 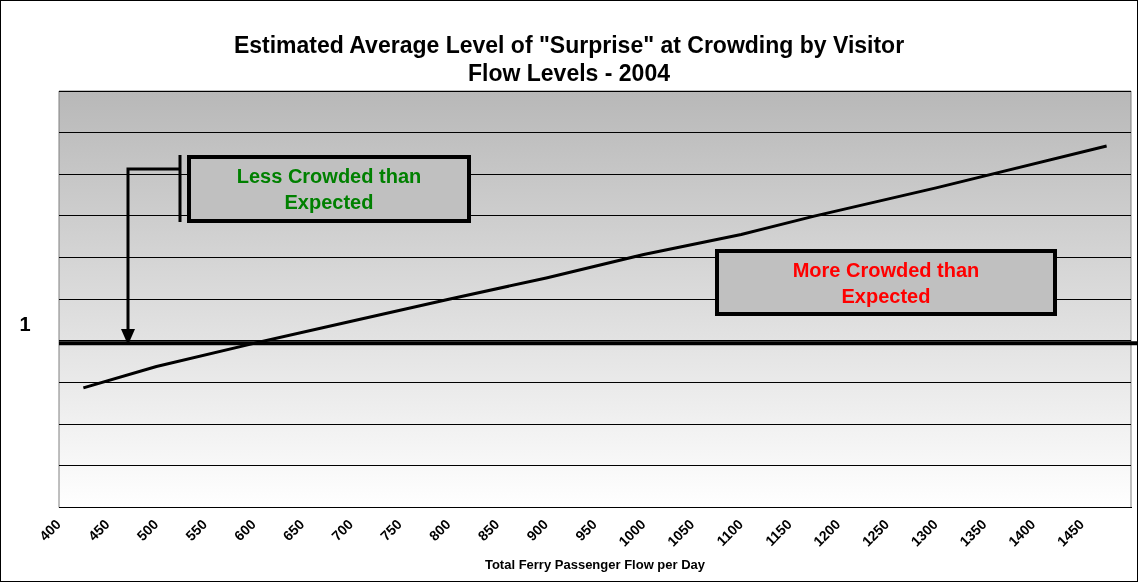 What do you see at coordinates (244, 529) in the screenshot?
I see `x-tick-label: 600` at bounding box center [244, 529].